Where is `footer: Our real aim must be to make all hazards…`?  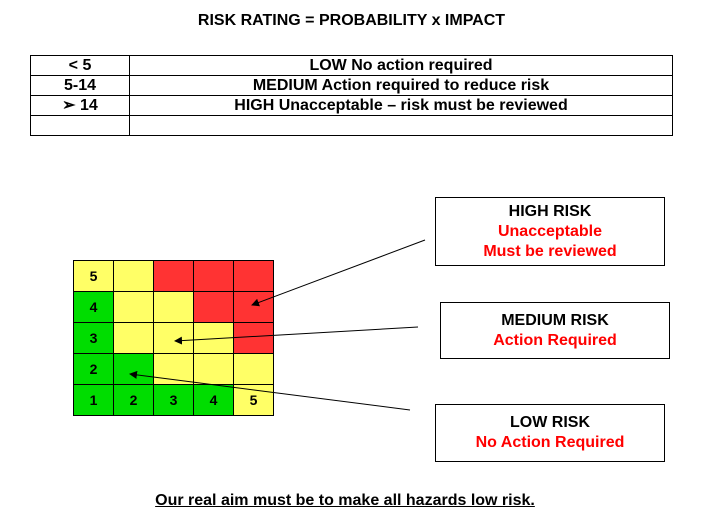
footer: Our real aim must be to make all hazards… is located at coordinates (345, 500).